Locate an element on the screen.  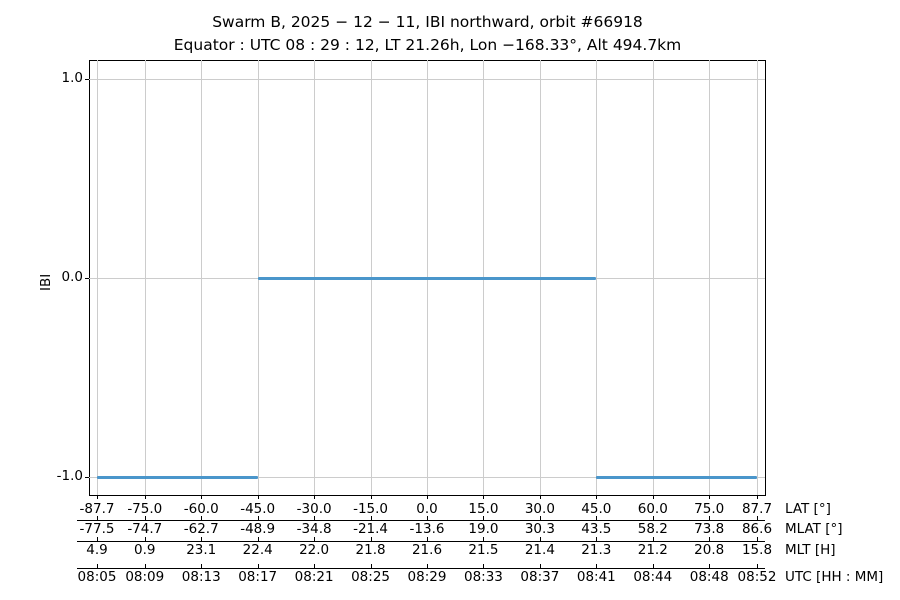
x-tick-label: 08:44 is located at coordinates (653, 577).